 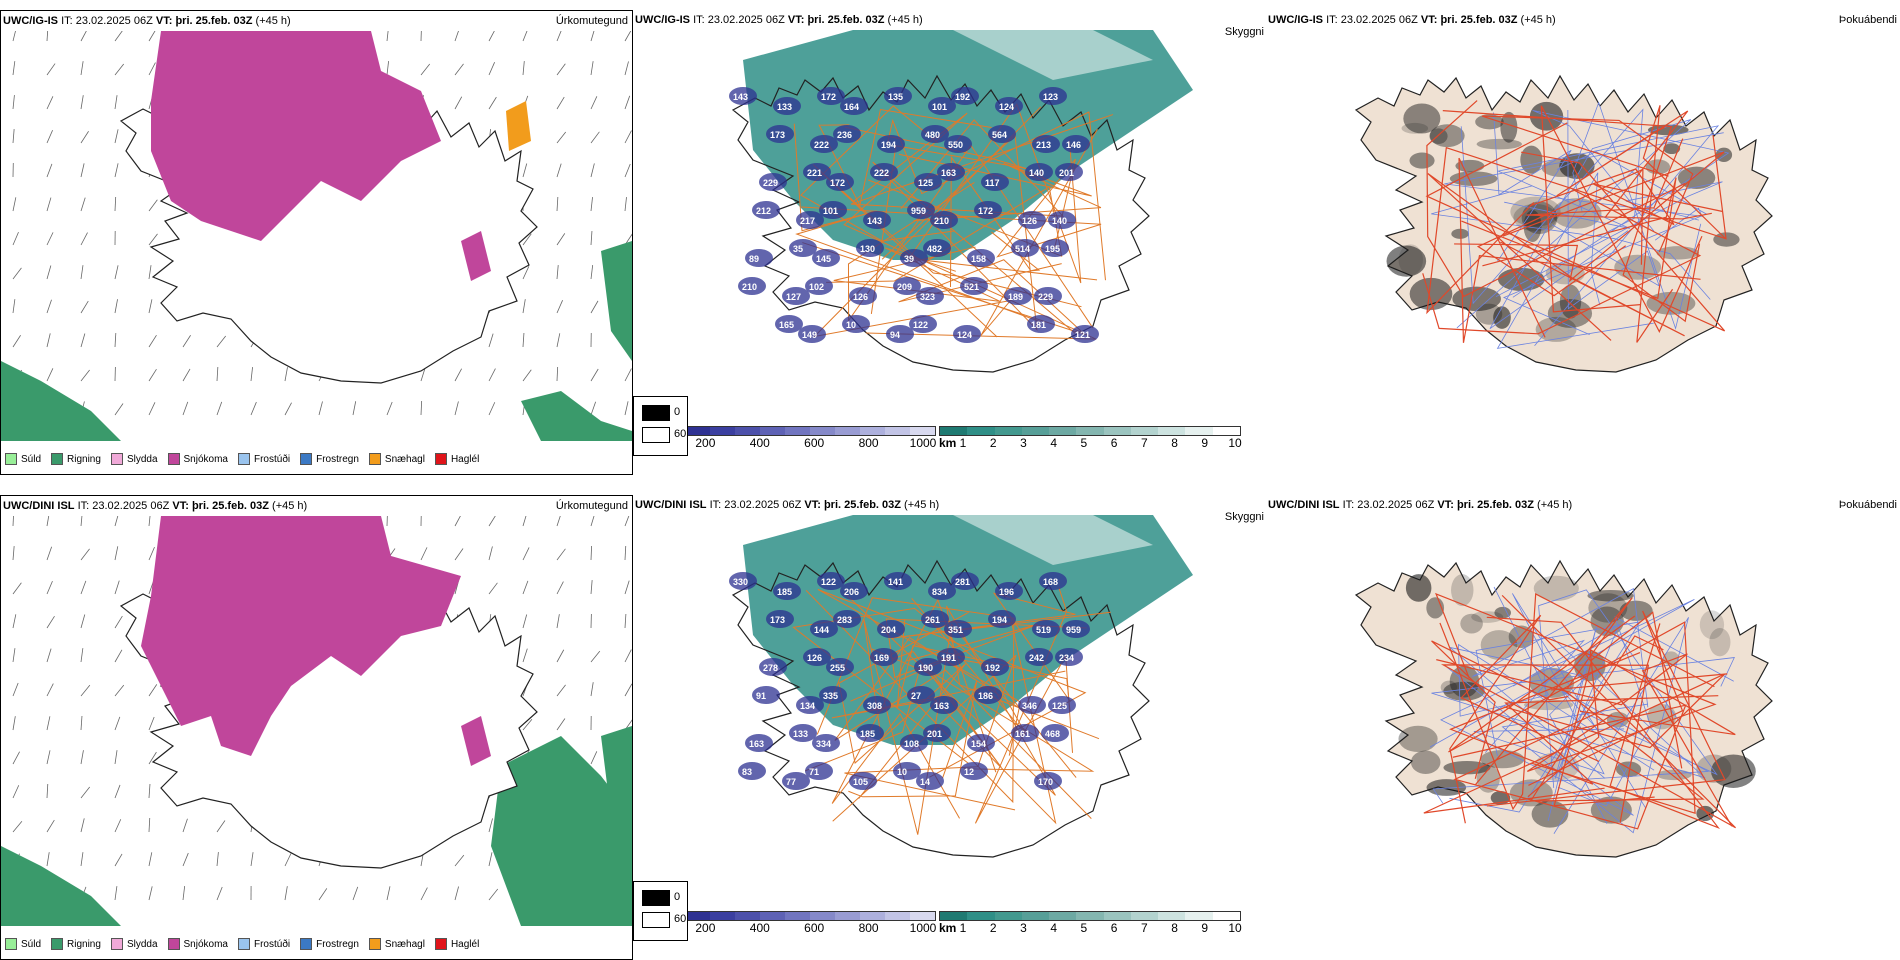 What do you see at coordinates (985, 211) in the screenshot?
I see `cloud-base-label: 172` at bounding box center [985, 211].